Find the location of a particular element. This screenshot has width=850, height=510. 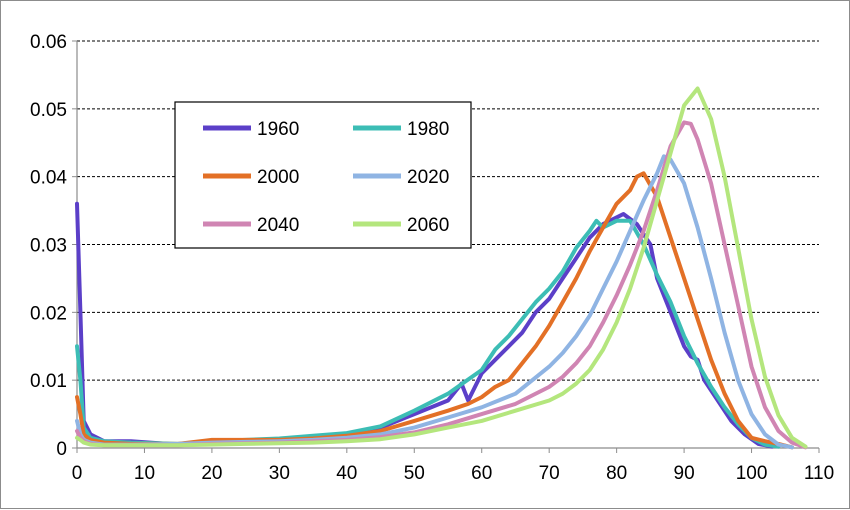

y-tick-label: 0.02 is located at coordinates (48, 313).